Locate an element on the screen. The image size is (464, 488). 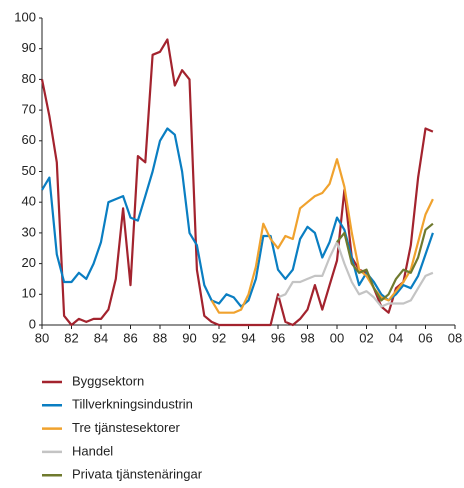
x-tick-label: 80 is located at coordinates (42, 337).